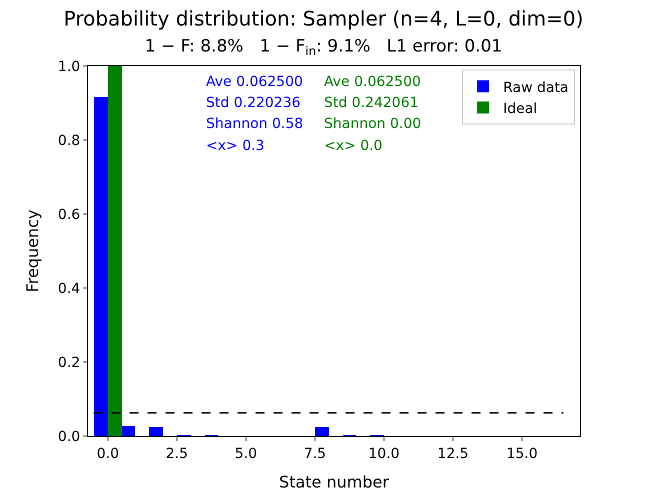 This screenshot has width=647, height=500. What do you see at coordinates (69, 436) in the screenshot?
I see `y-tick-label: 0.0` at bounding box center [69, 436].